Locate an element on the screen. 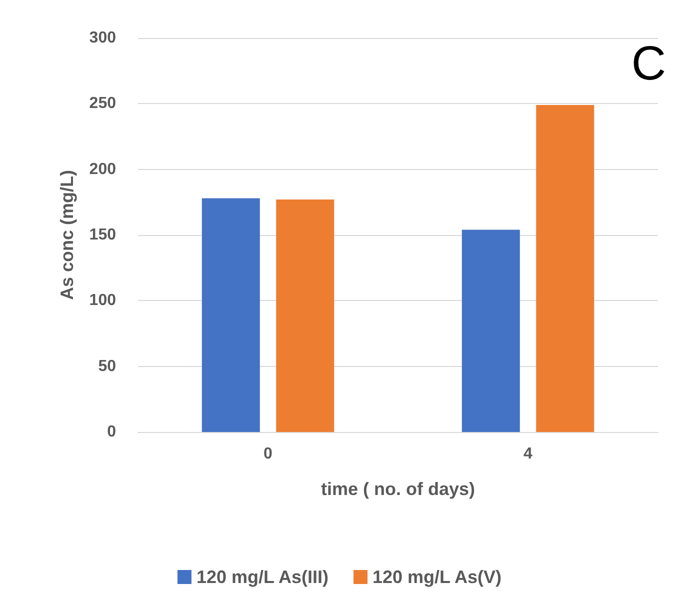  x-tick-label: 4 is located at coordinates (528, 454).